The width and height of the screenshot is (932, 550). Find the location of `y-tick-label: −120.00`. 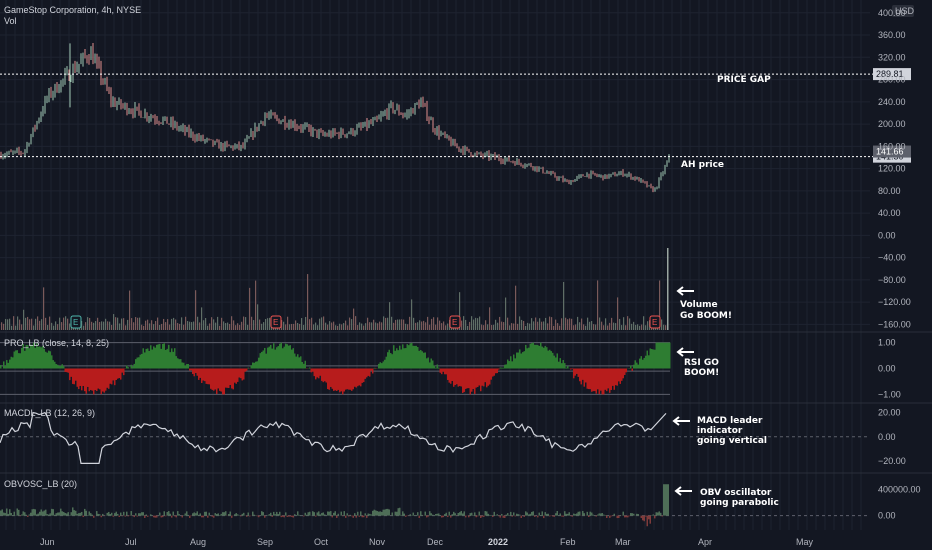

y-tick-label: −120.00 is located at coordinates (894, 302).